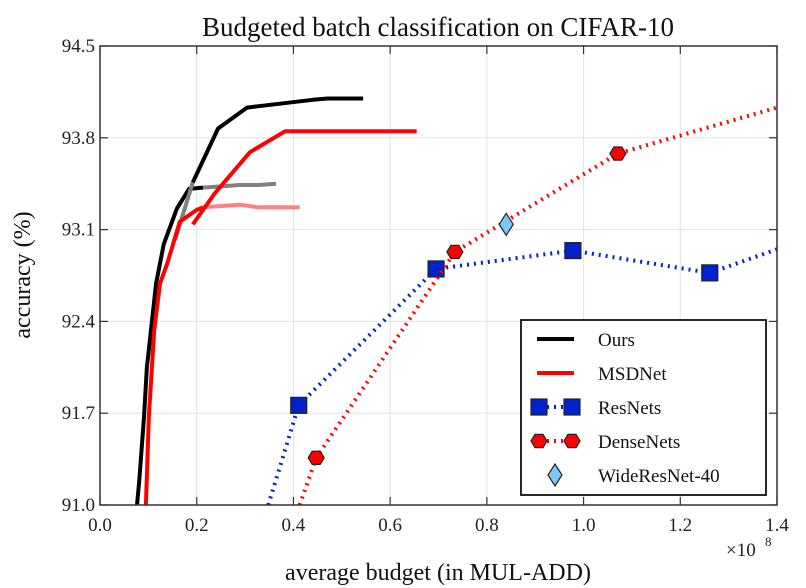  What do you see at coordinates (78, 413) in the screenshot?
I see `y-tick-label: 91.7` at bounding box center [78, 413].